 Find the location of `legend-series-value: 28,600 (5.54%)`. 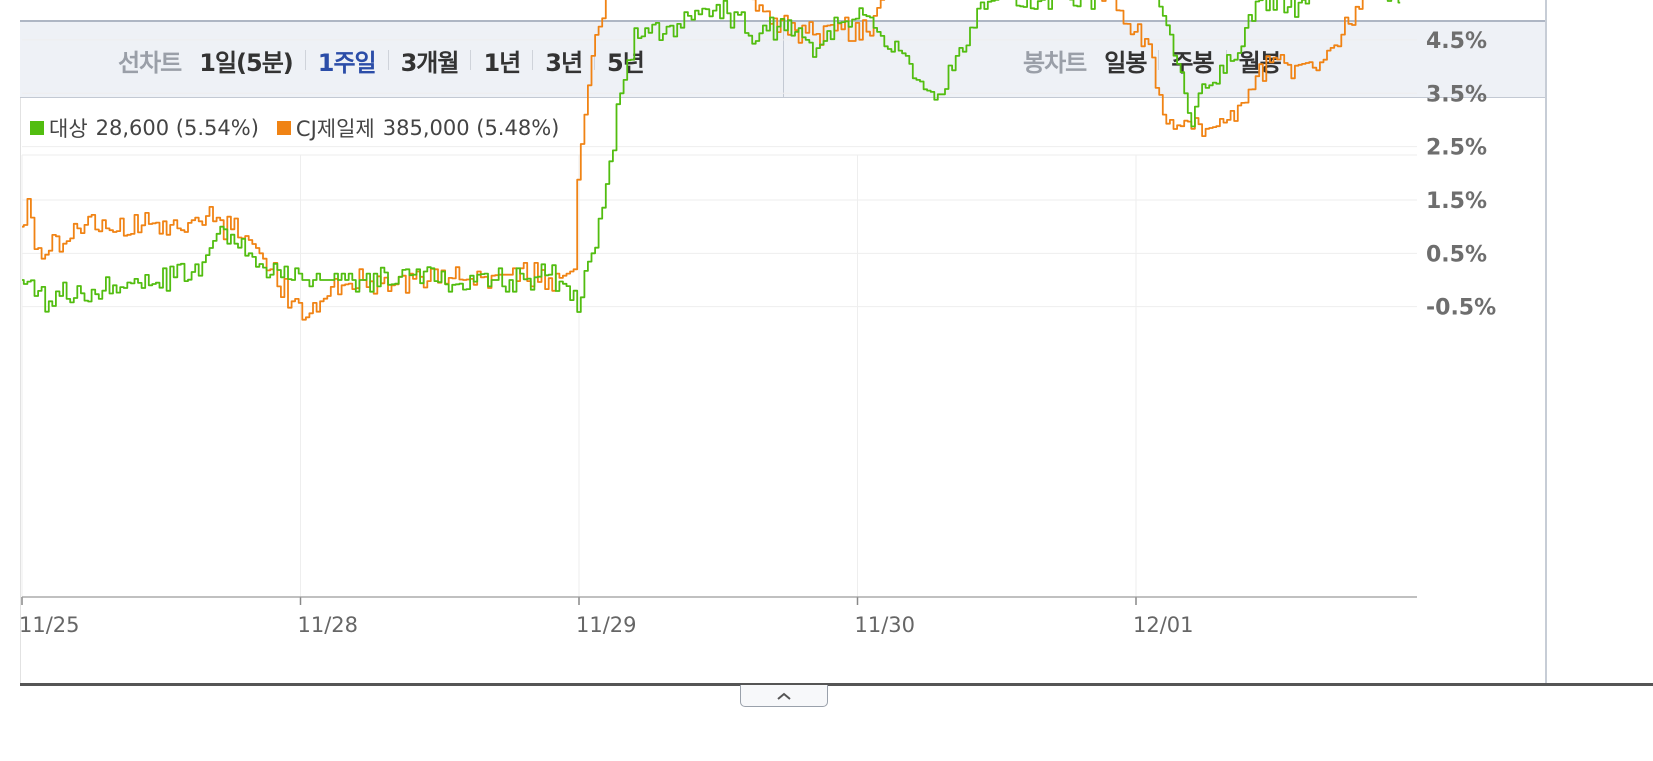

legend-series-value: 28,600 (5.54%) is located at coordinates (177, 128).